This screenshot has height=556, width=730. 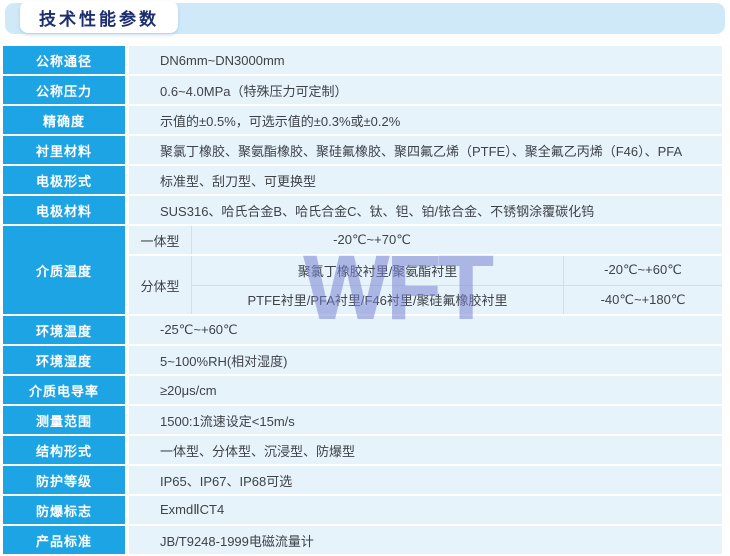 What do you see at coordinates (64, 480) in the screenshot?
I see `row-label: 防护等级` at bounding box center [64, 480].